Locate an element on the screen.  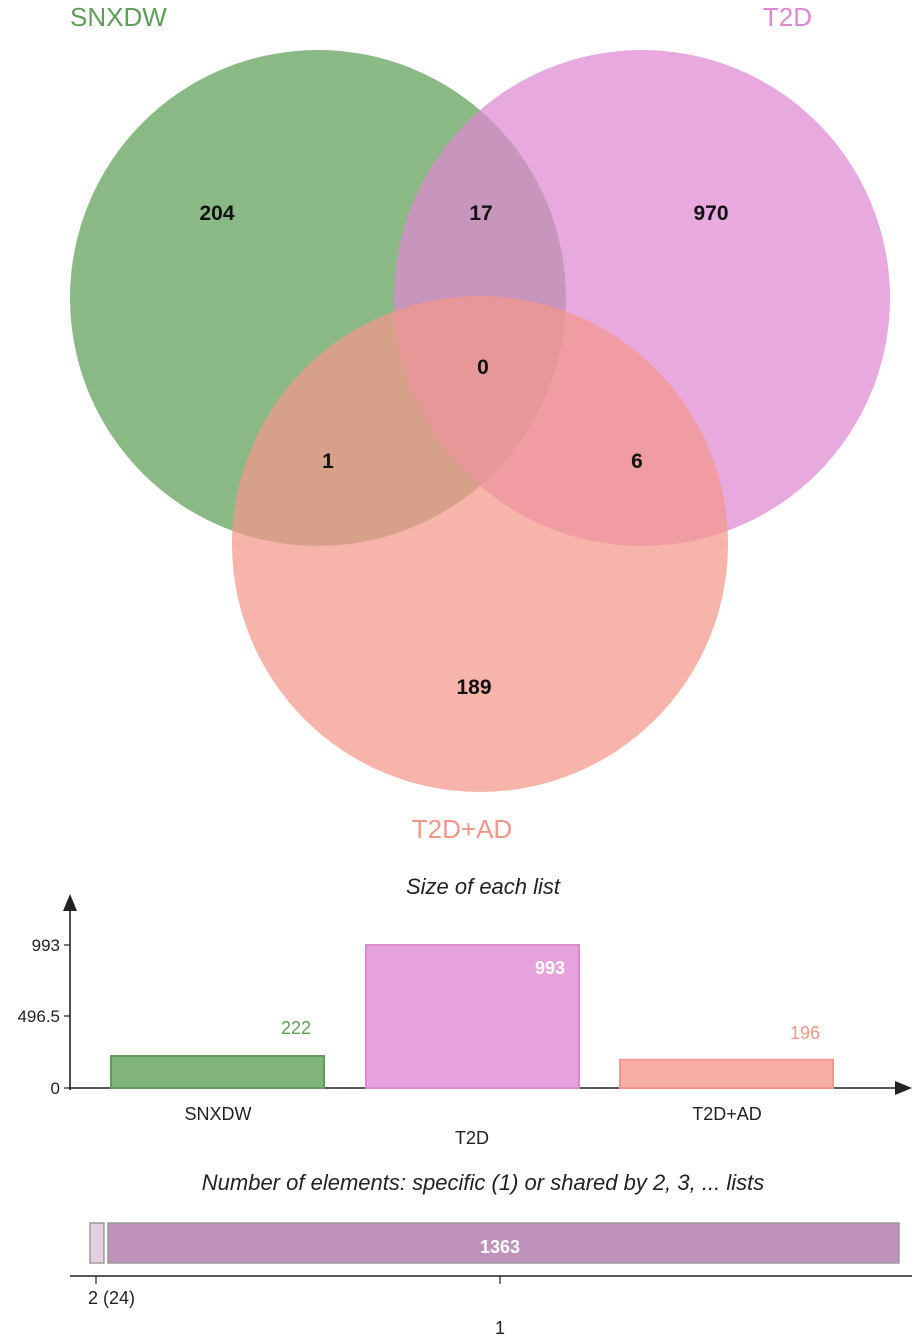
bar-snxdw is located at coordinates (217, 1072).